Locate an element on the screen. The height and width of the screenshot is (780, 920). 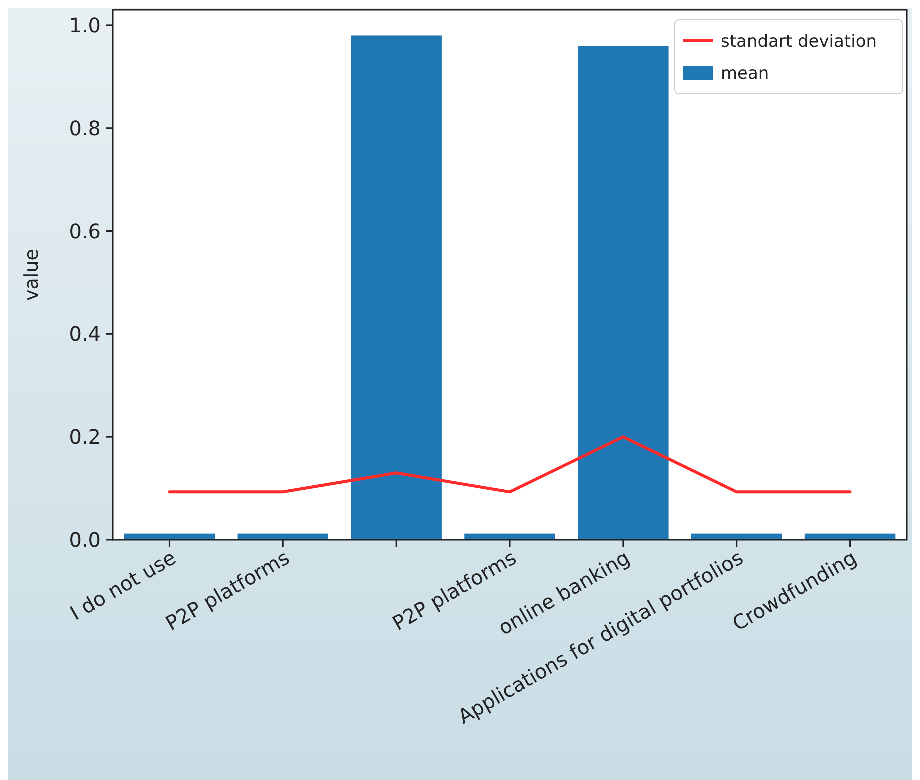
y-tick-label: 0.6 is located at coordinates (85, 231).